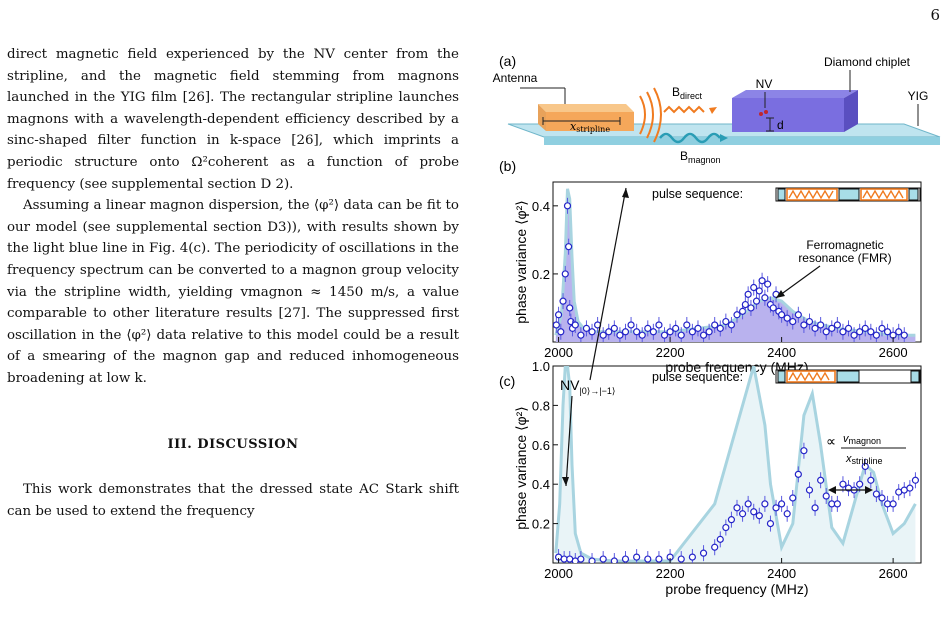 The height and width of the screenshot is (641, 948). What do you see at coordinates (590, 127) in the screenshot?
I see `stripline-width-label: xstripline` at bounding box center [590, 127].